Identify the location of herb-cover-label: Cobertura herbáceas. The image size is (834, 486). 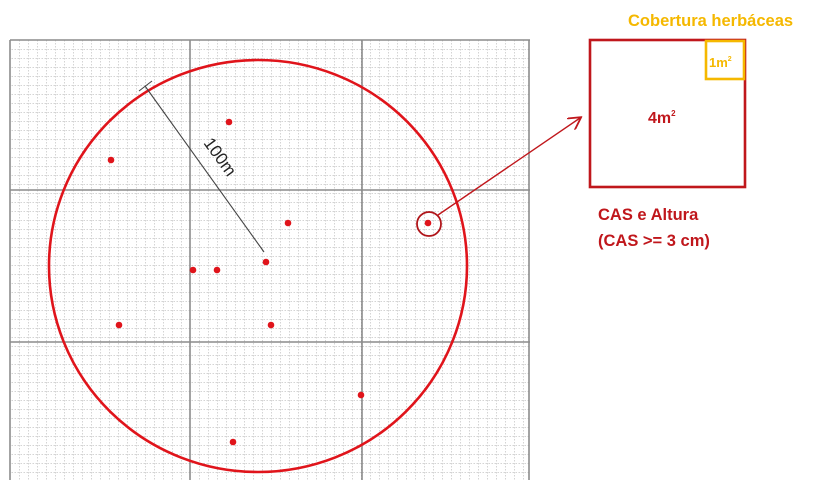
(710, 21).